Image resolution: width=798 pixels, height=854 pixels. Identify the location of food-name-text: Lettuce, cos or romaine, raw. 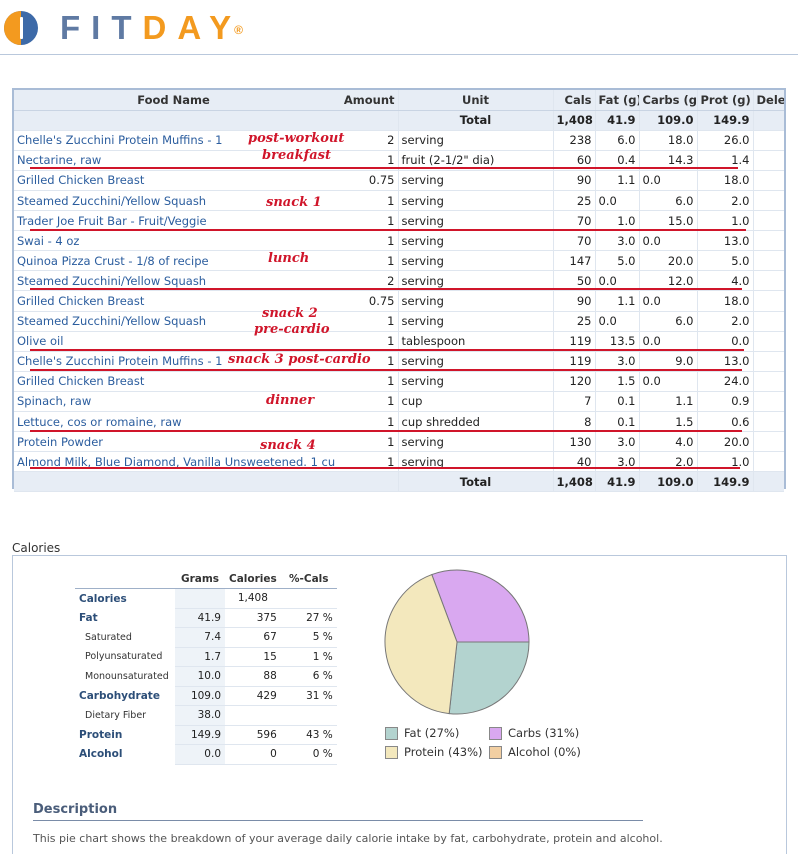
(99, 421).